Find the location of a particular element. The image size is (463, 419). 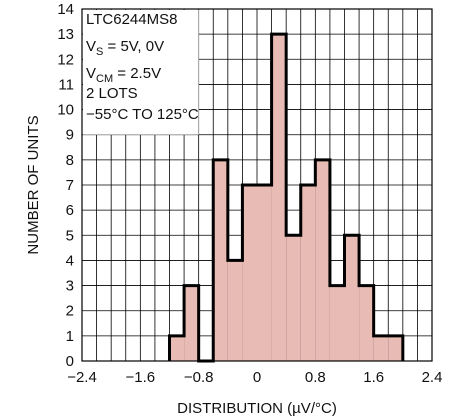

y-tick-label: 5 is located at coordinates (70, 235).